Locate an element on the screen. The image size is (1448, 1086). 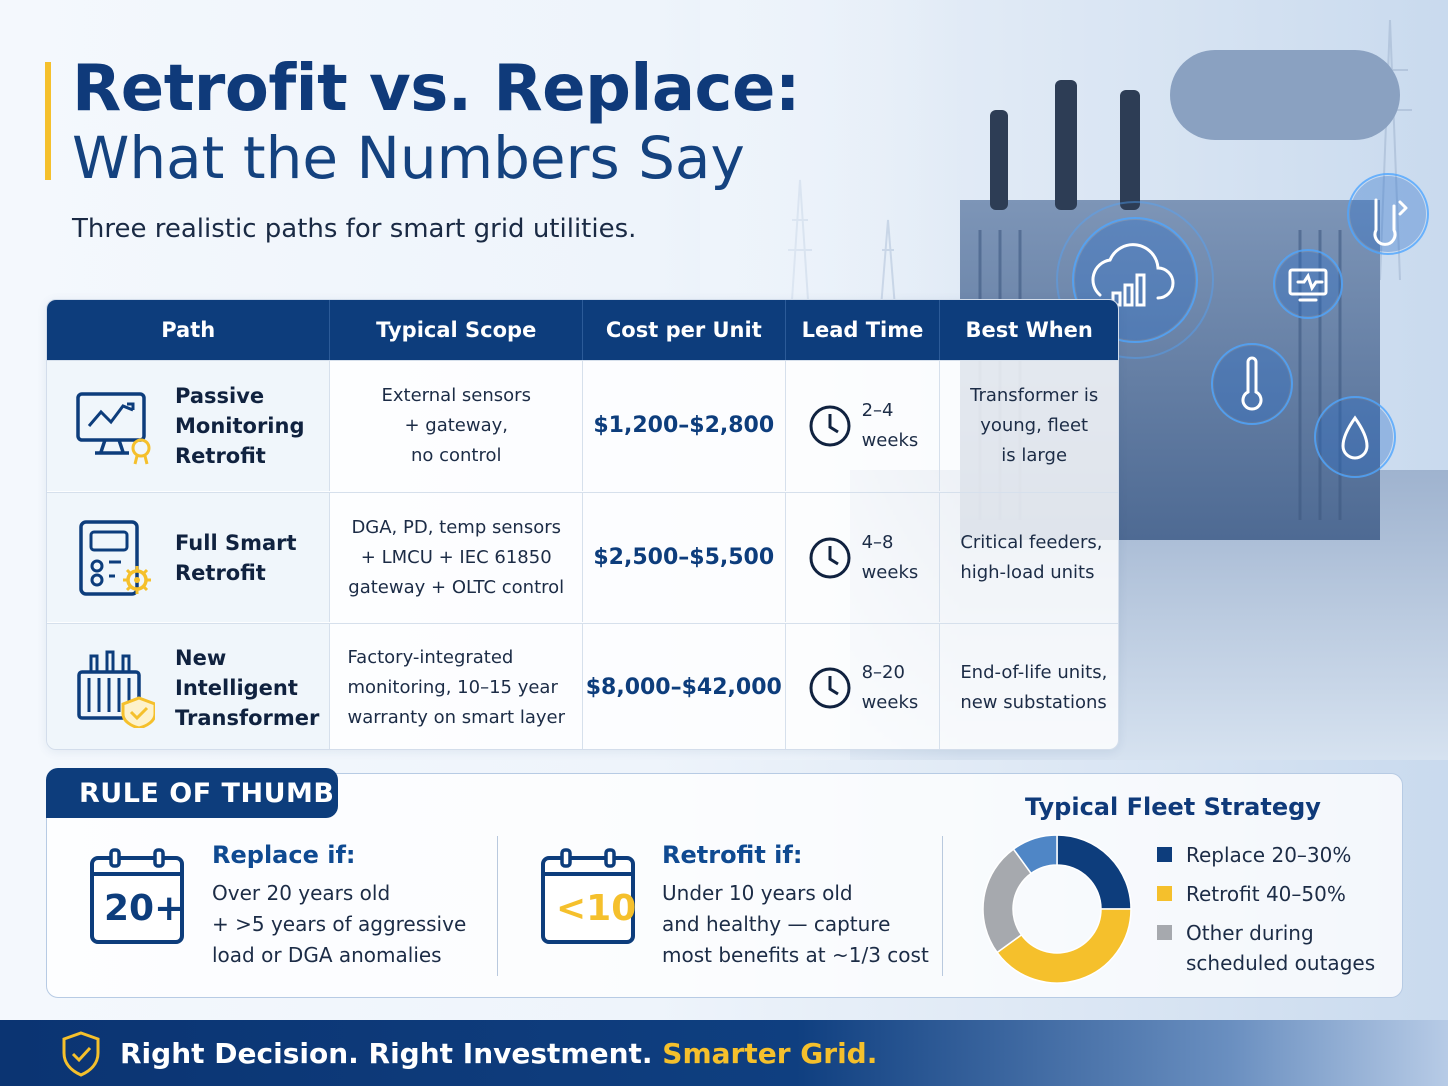
column-header-cost: Cost per Unit is located at coordinates (684, 330).